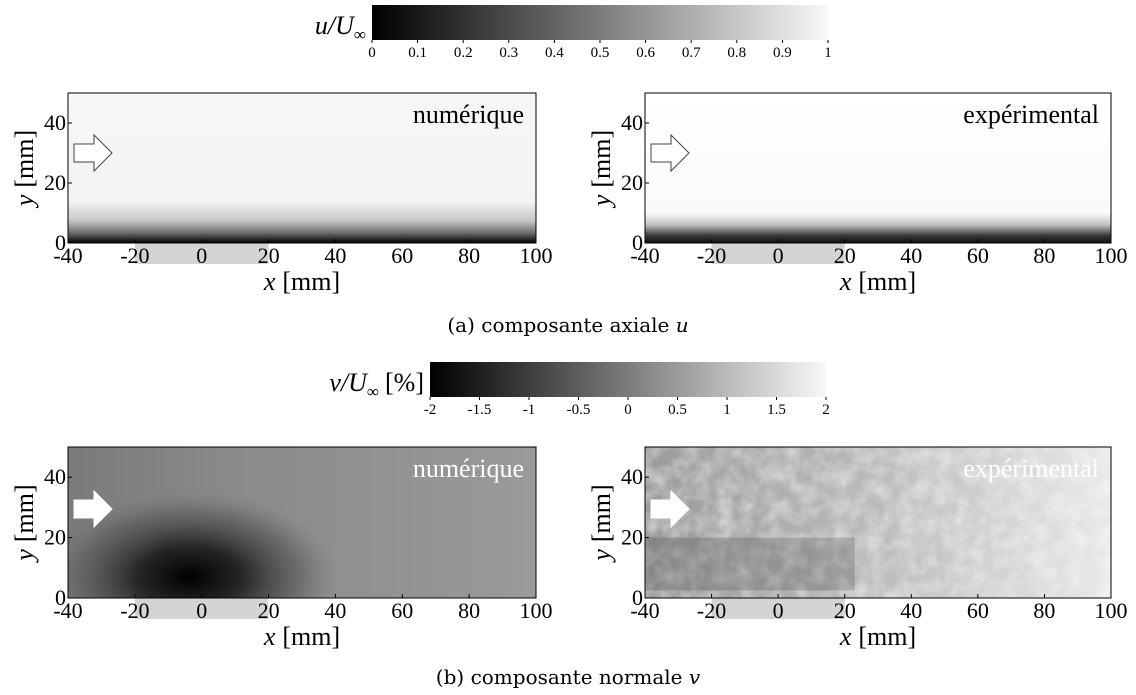 The image size is (1136, 695). Describe the element at coordinates (417, 53) in the screenshot. I see `colorbar-tick-label: 0.1` at that location.